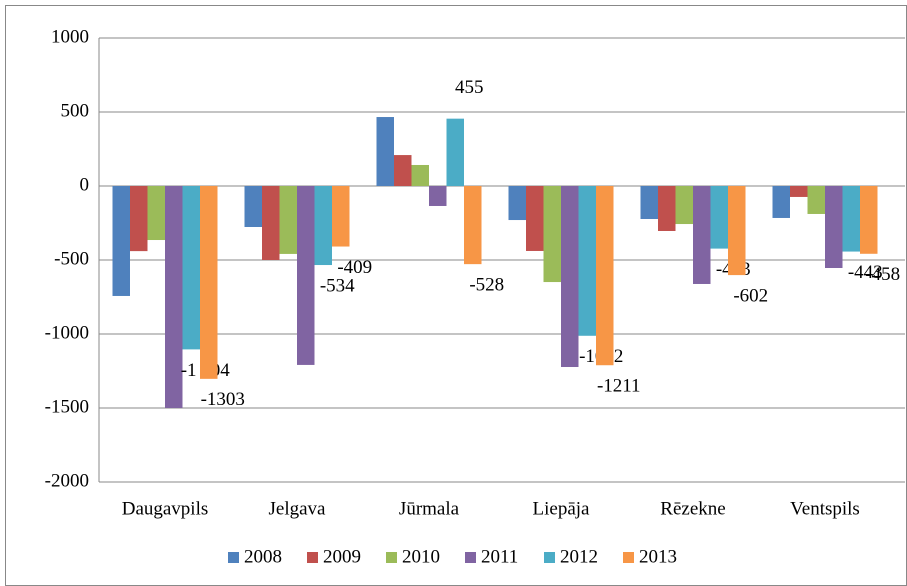 The width and height of the screenshot is (907, 586). I want to click on legend-label: 2012, so click(579, 556).